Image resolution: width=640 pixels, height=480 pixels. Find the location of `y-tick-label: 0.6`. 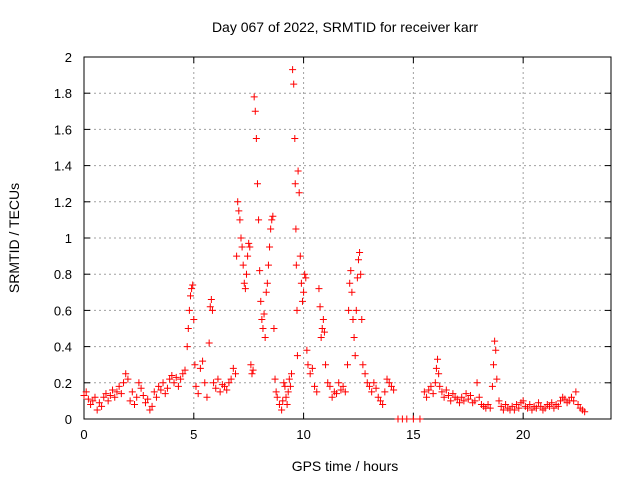

y-tick-label: 0.6 is located at coordinates (63, 310).